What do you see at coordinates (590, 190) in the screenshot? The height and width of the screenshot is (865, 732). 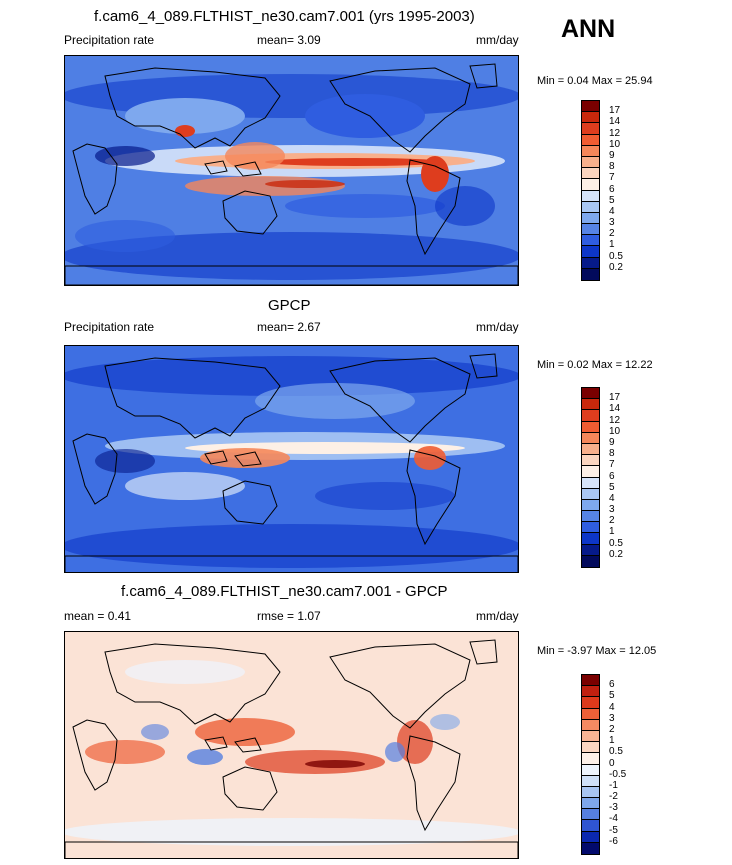 I see `panel1-colorbar` at bounding box center [590, 190].